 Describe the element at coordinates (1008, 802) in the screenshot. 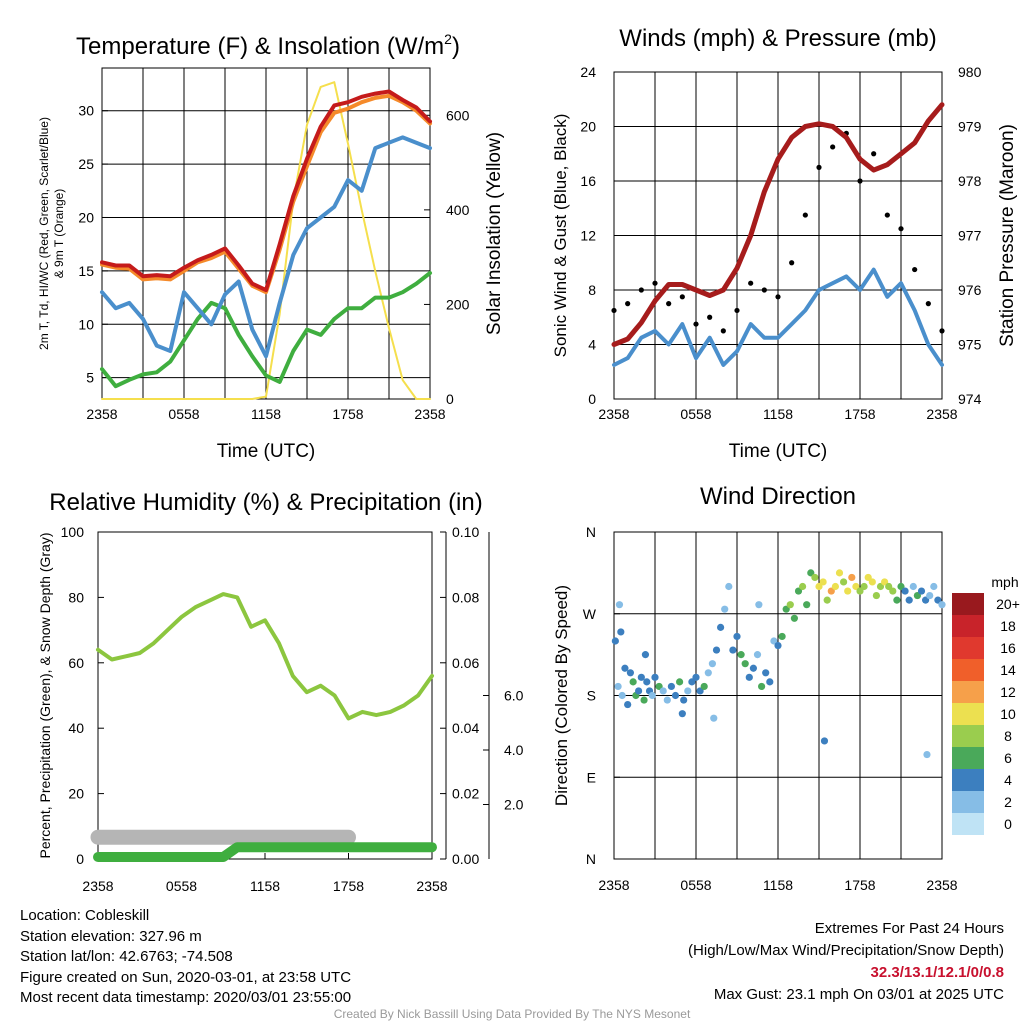

I see `colorbar-label: 2` at that location.